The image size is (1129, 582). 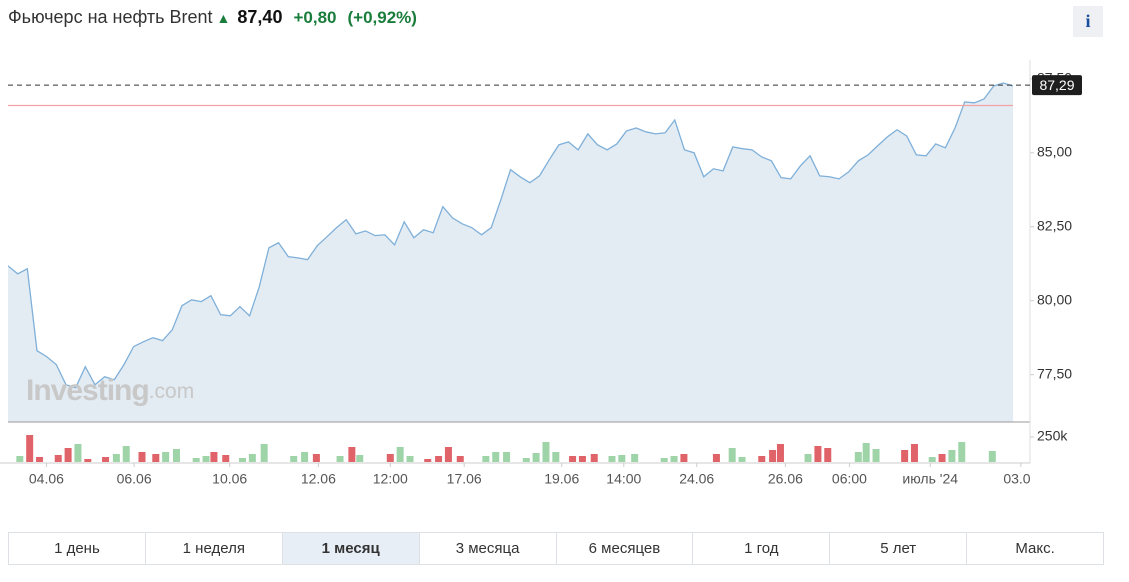 I want to click on y-tick-label: 77,50, so click(x=1054, y=373).